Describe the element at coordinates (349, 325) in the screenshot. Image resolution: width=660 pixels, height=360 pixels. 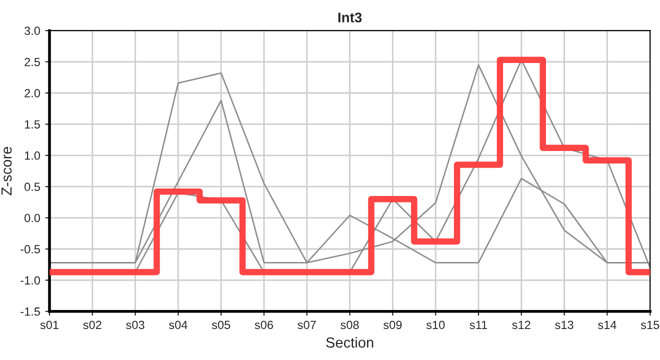
I see `x-tick-label: s08` at that location.